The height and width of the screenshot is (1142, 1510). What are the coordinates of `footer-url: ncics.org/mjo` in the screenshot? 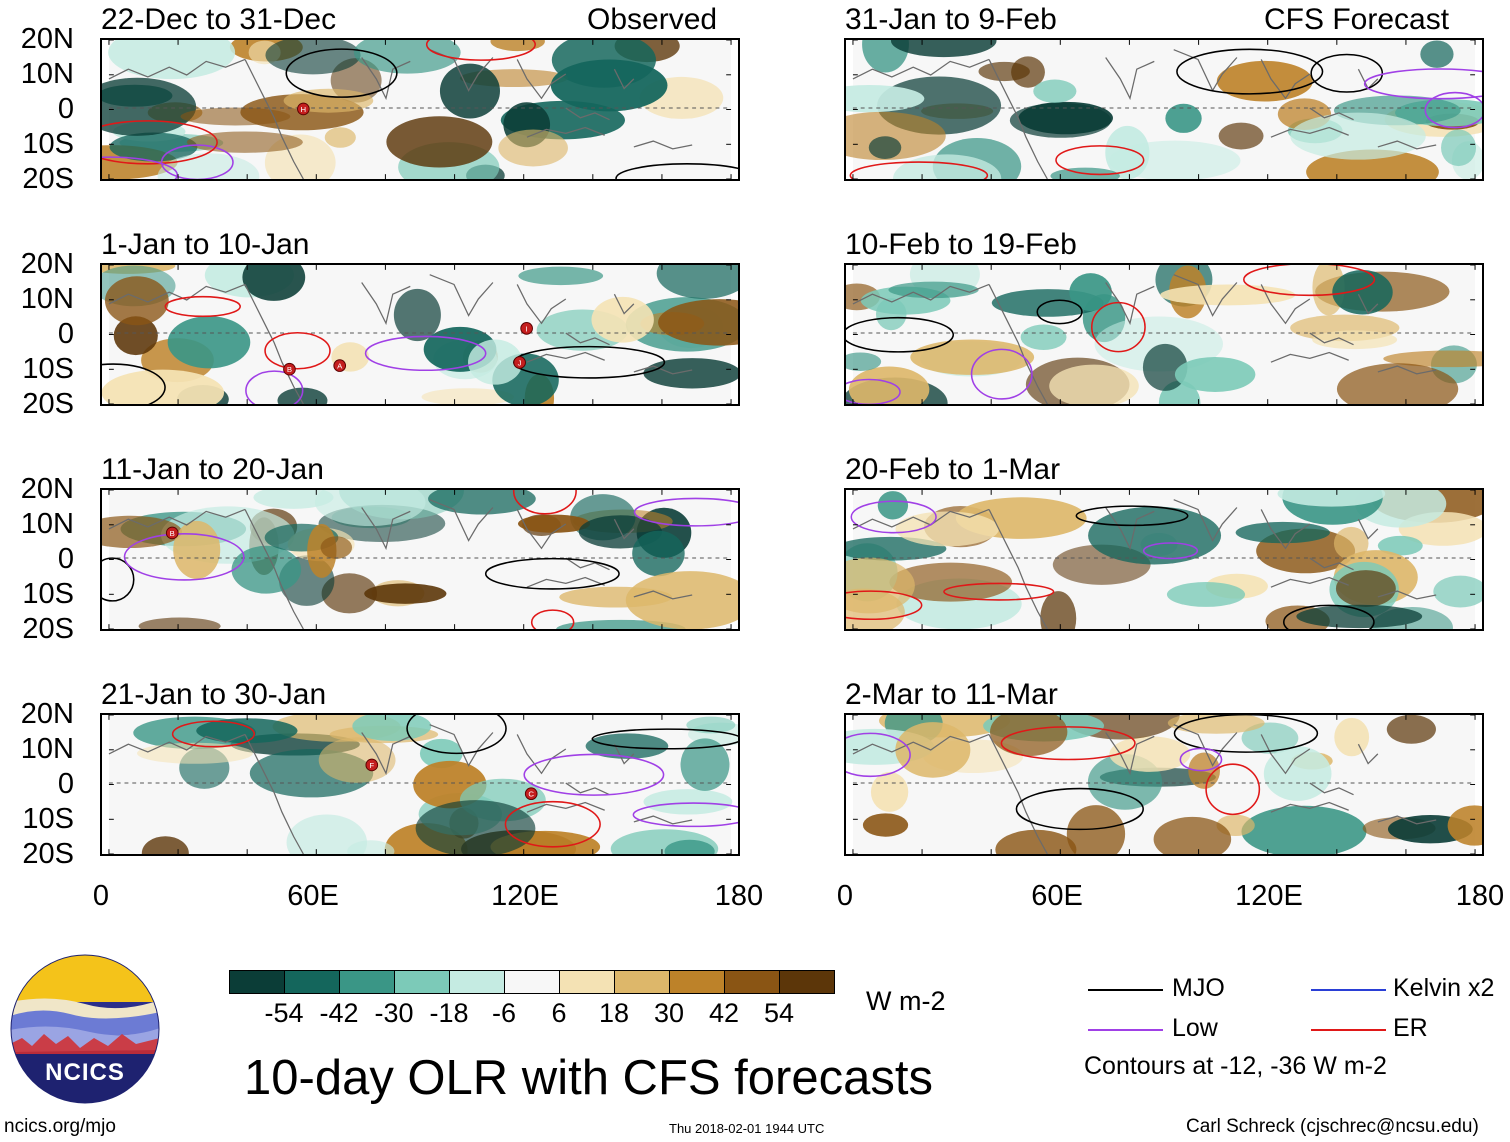 It's located at (60, 1126).